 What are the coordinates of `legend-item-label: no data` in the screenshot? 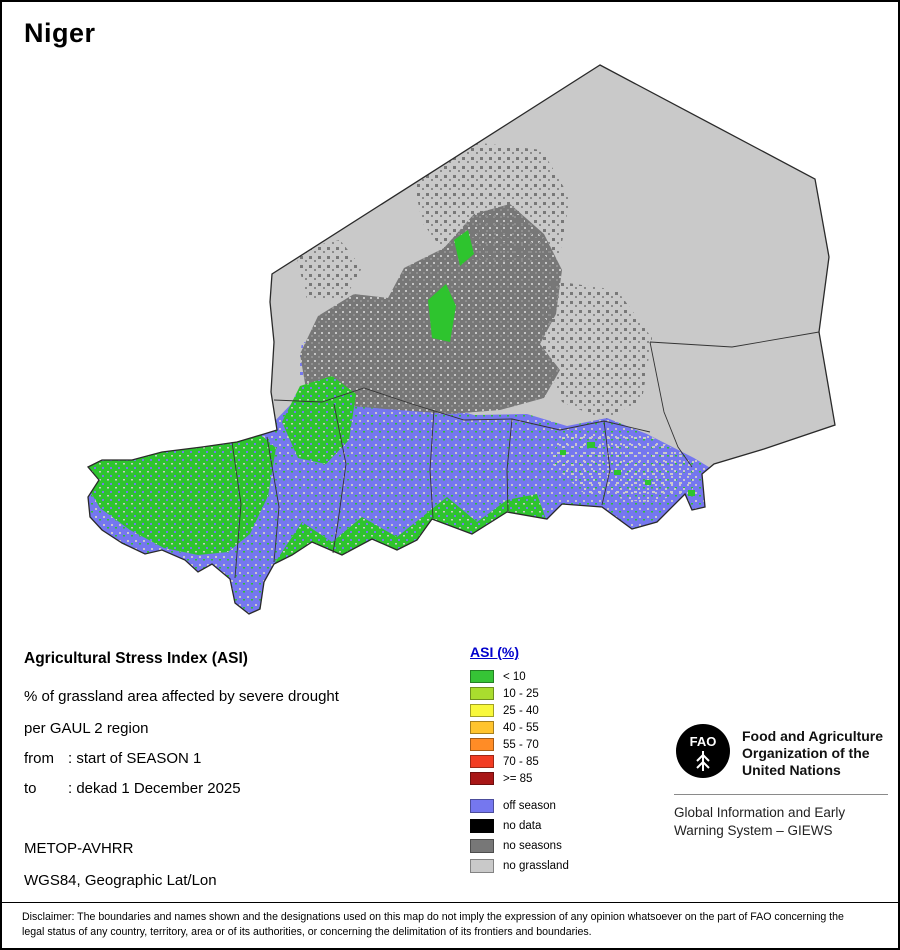 It's located at (522, 826).